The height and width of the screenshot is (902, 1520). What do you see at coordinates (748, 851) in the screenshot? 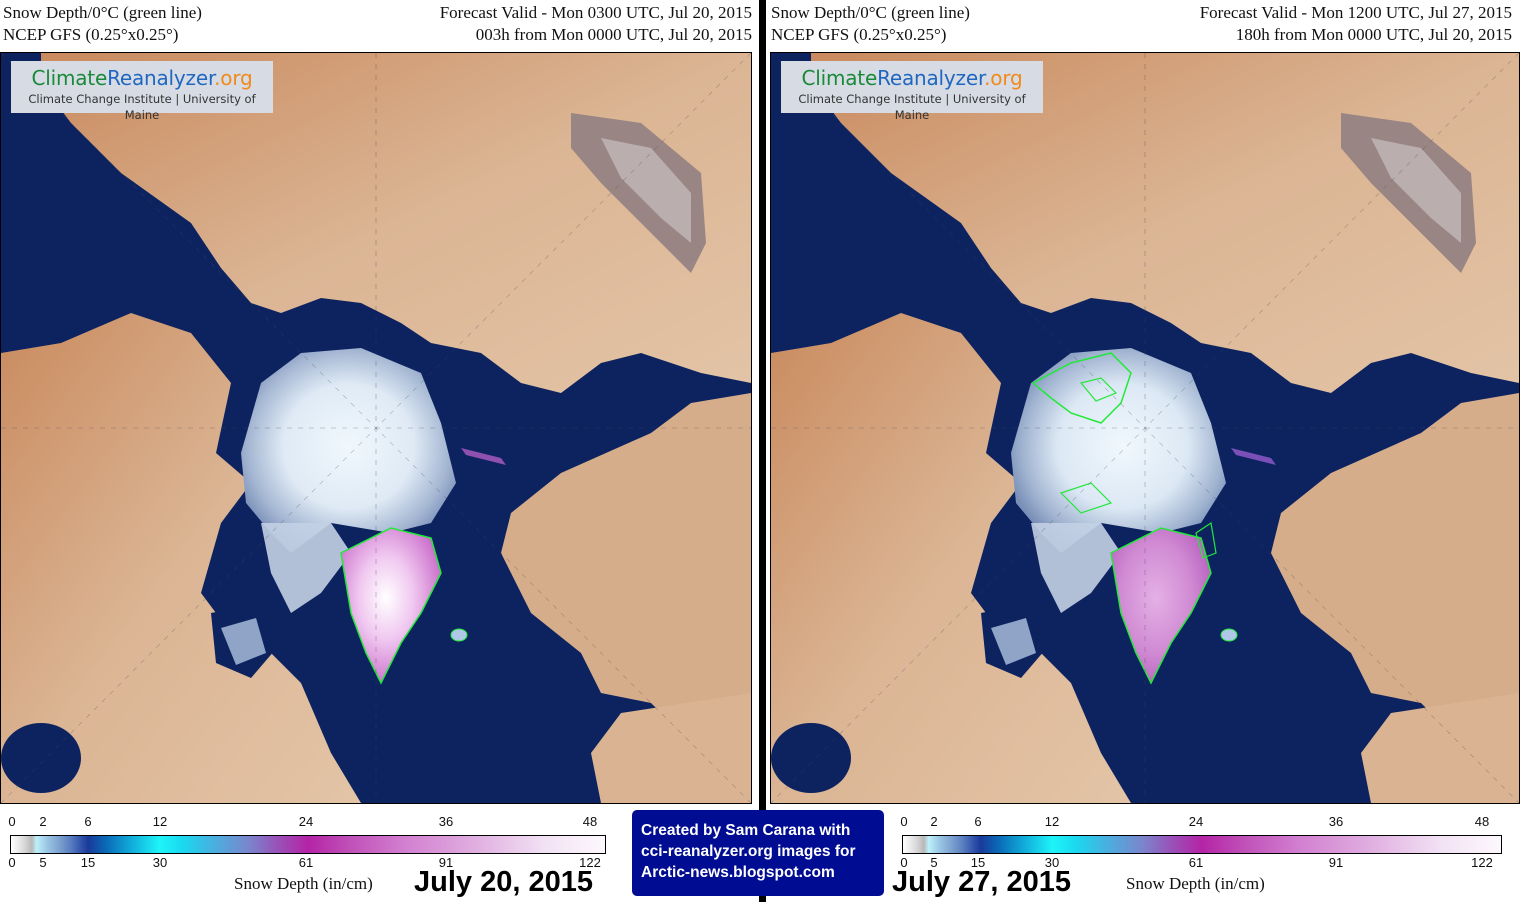
I see `credit-line-2: cci-reanalyzer.org images for` at bounding box center [748, 851].